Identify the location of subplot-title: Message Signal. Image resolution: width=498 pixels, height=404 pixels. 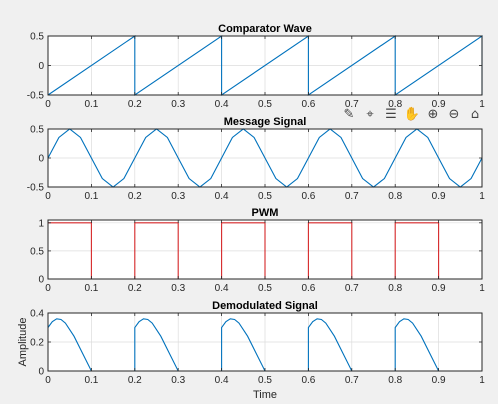
(265, 122).